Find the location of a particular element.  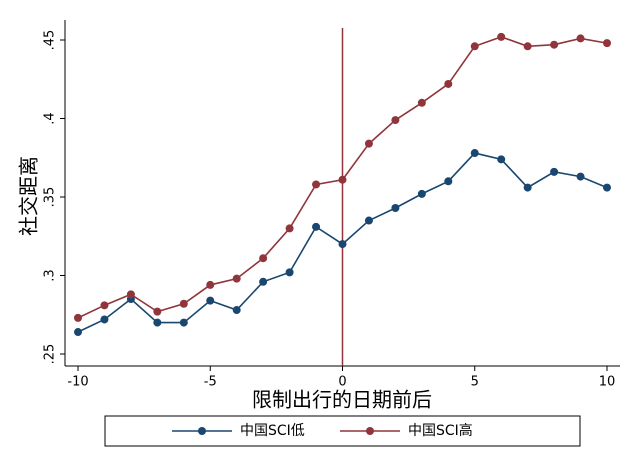

y-tick-label: .25 is located at coordinates (50, 354).